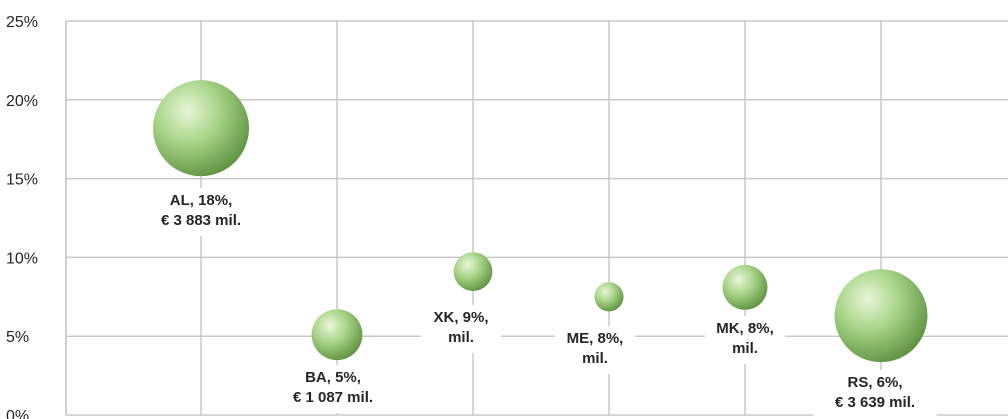 The width and height of the screenshot is (1008, 419). Describe the element at coordinates (460, 317) in the screenshot. I see `bubble-label-xk: XK, 9%,` at that location.